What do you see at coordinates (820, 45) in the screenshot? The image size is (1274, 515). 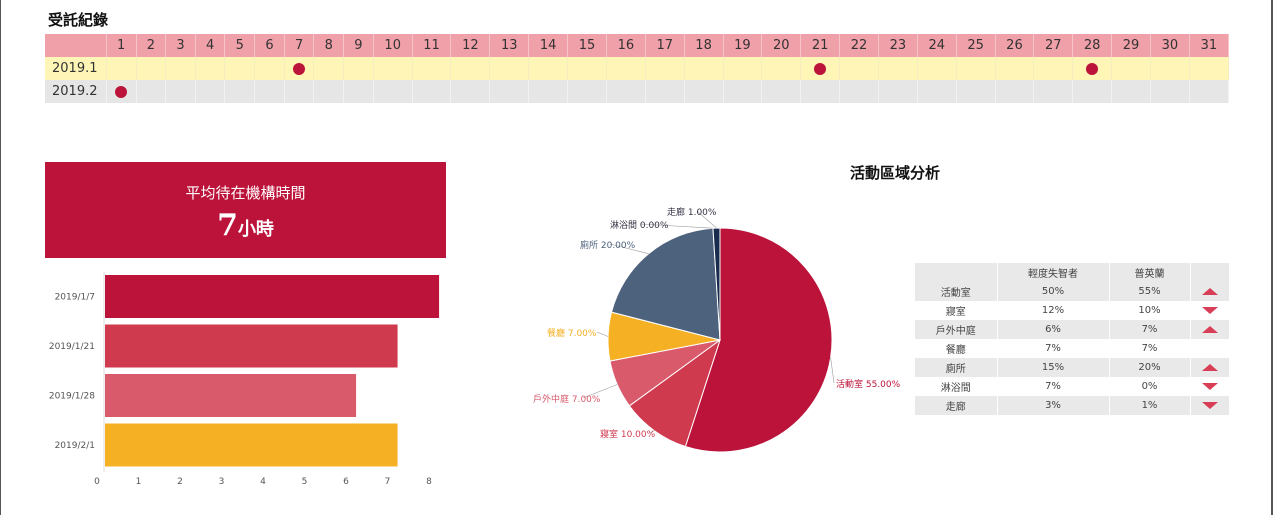 I see `calendar-day-header: 21` at bounding box center [820, 45].